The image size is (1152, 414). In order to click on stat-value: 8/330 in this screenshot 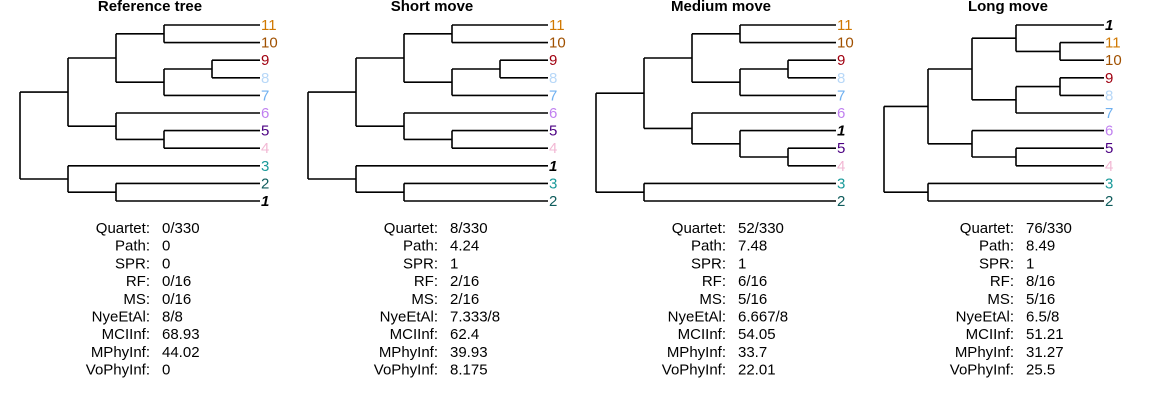, I will do `click(469, 228)`.